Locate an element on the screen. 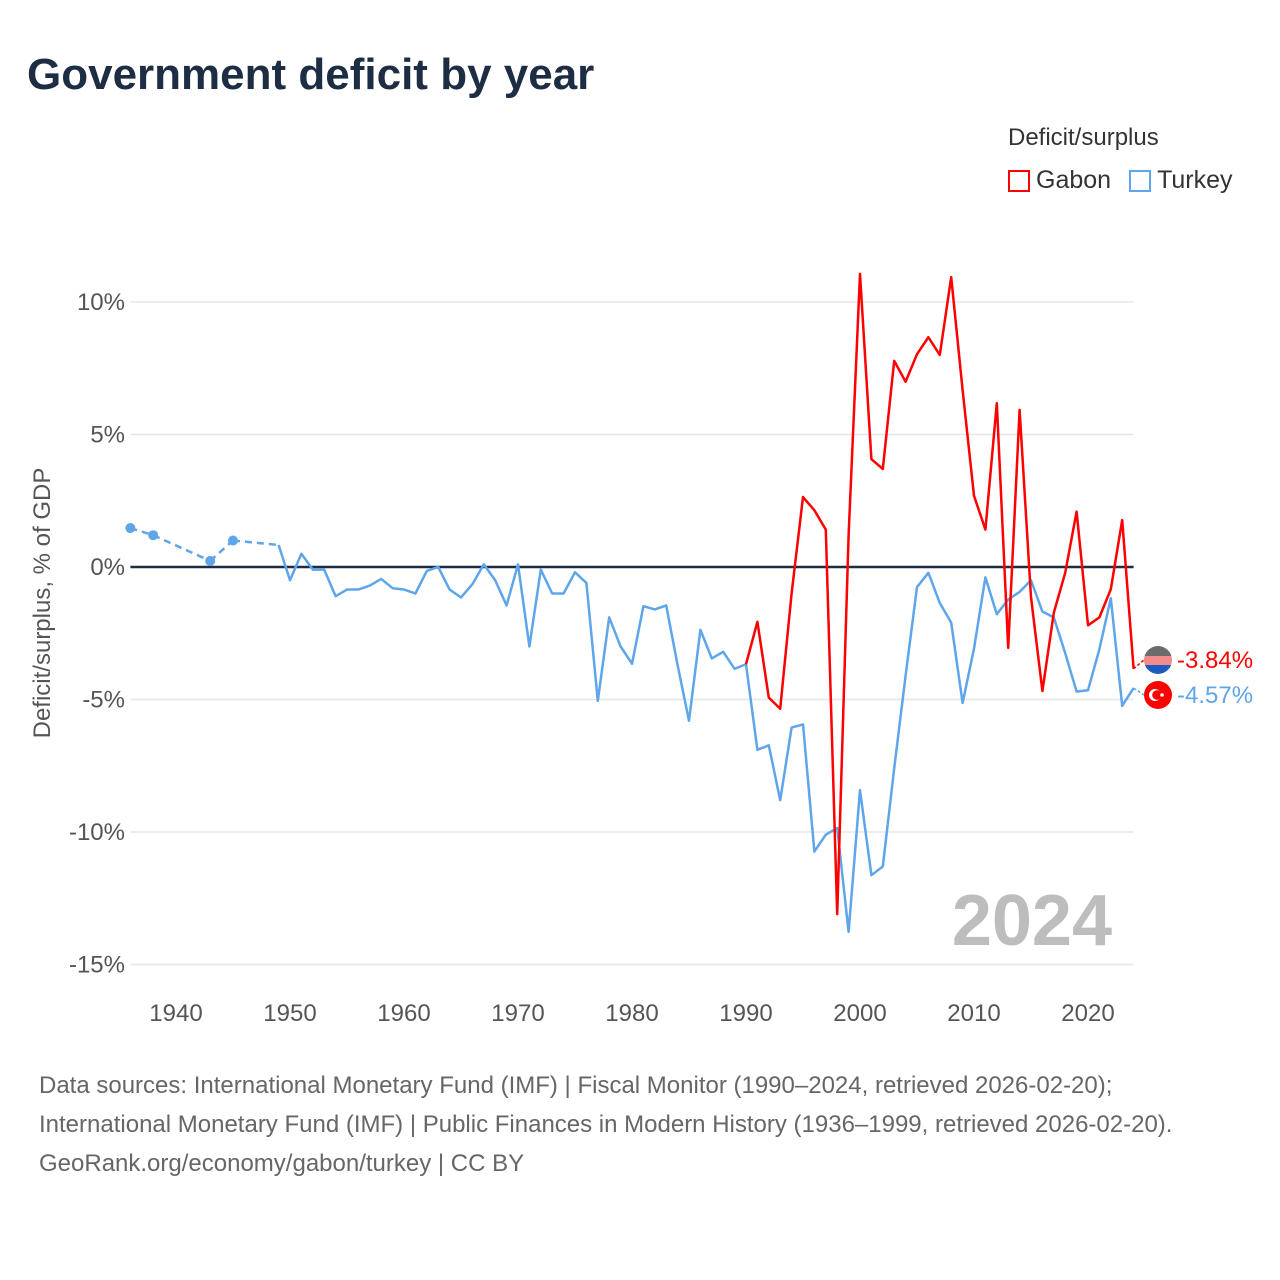  x-tick-label: 2010 is located at coordinates (973, 1013).